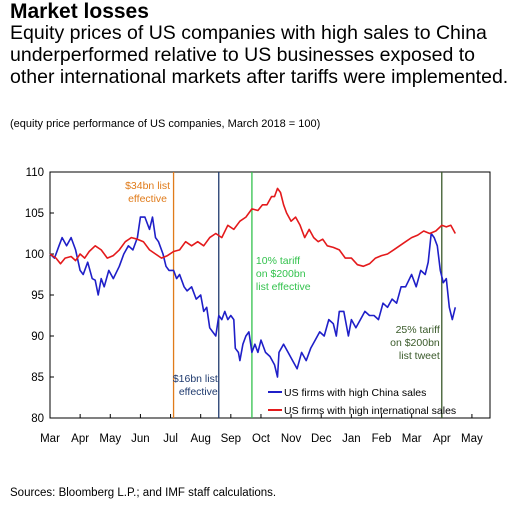 This screenshot has width=514, height=524. What do you see at coordinates (147, 186) in the screenshot?
I see `event-annotation: $34bn list` at bounding box center [147, 186].